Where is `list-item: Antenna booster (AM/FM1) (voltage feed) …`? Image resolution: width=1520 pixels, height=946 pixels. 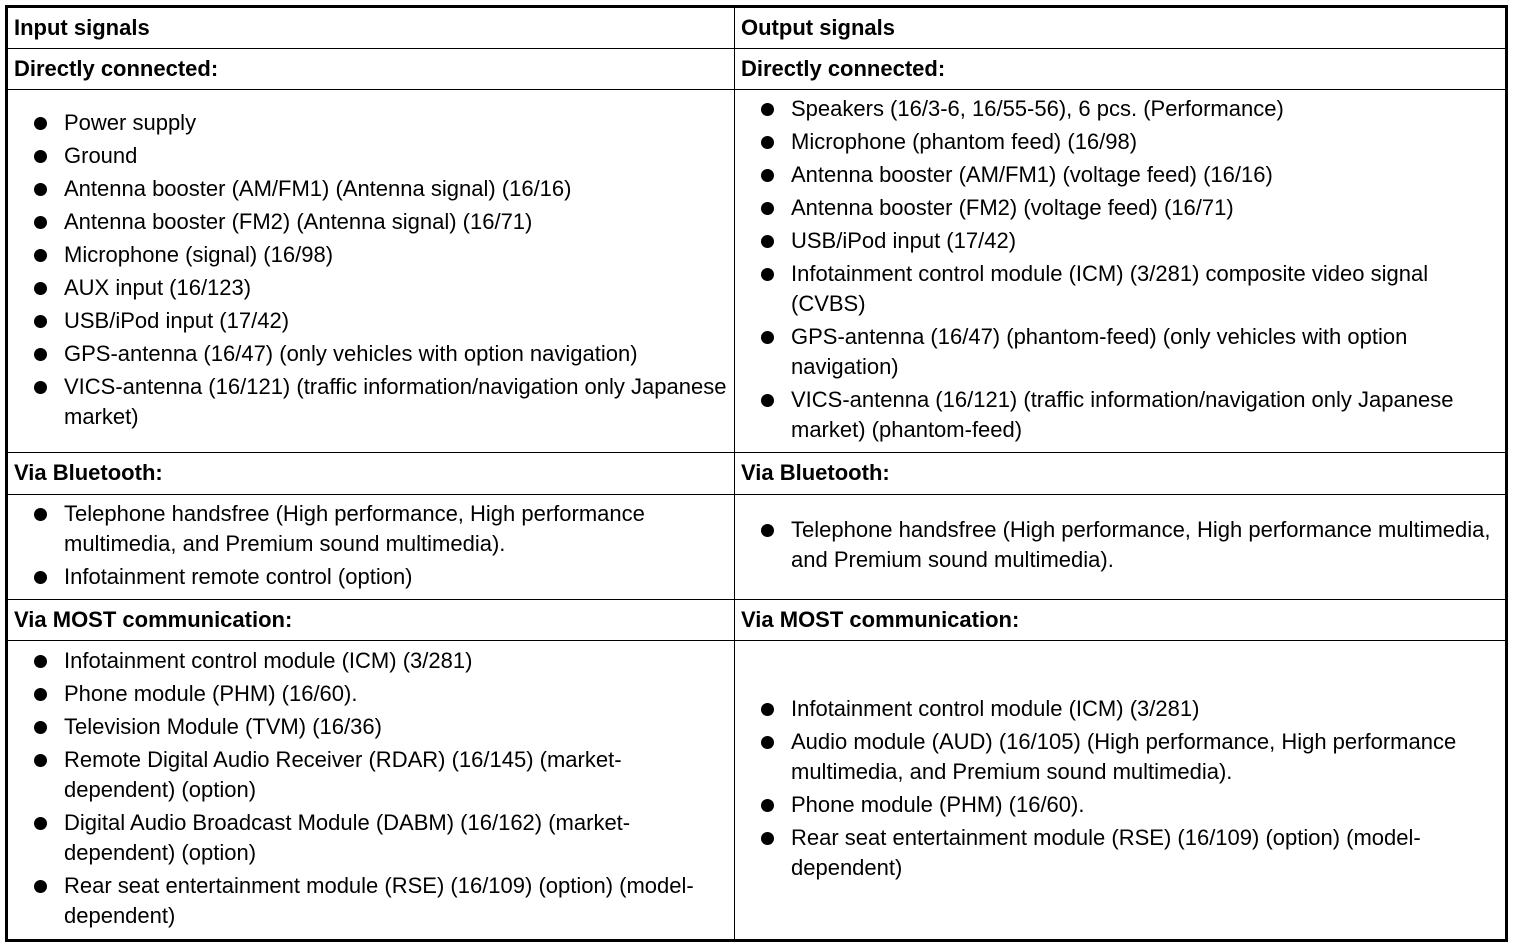 list-item: Antenna booster (AM/FM1) (voltage feed) … is located at coordinates (1130, 175).